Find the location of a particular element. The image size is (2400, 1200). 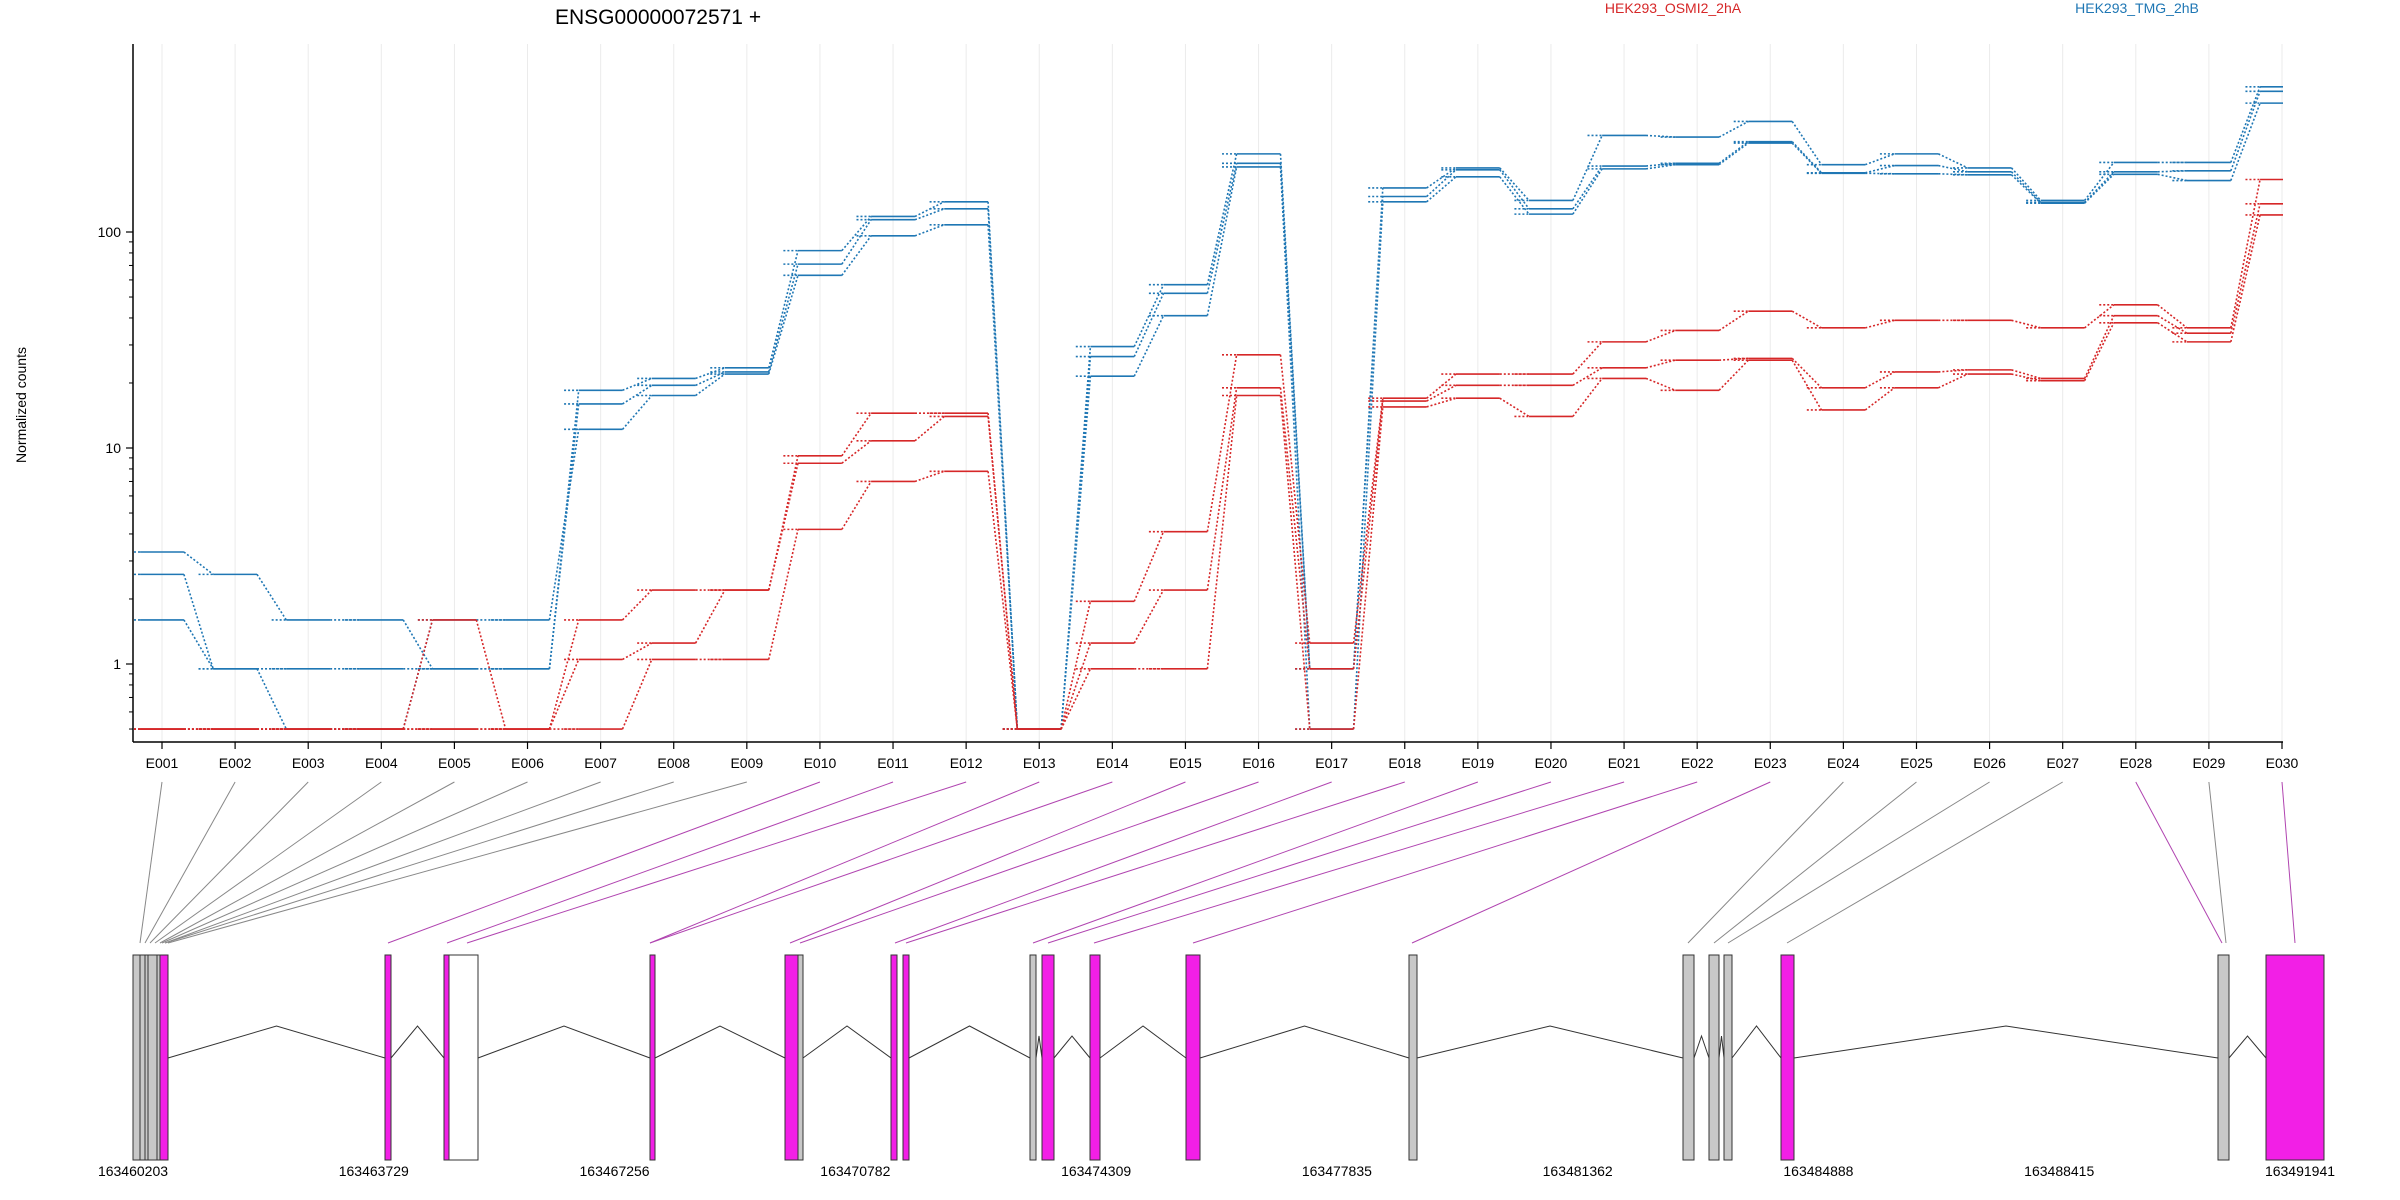

x-tick-label-e014: E014 is located at coordinates (1112, 763).